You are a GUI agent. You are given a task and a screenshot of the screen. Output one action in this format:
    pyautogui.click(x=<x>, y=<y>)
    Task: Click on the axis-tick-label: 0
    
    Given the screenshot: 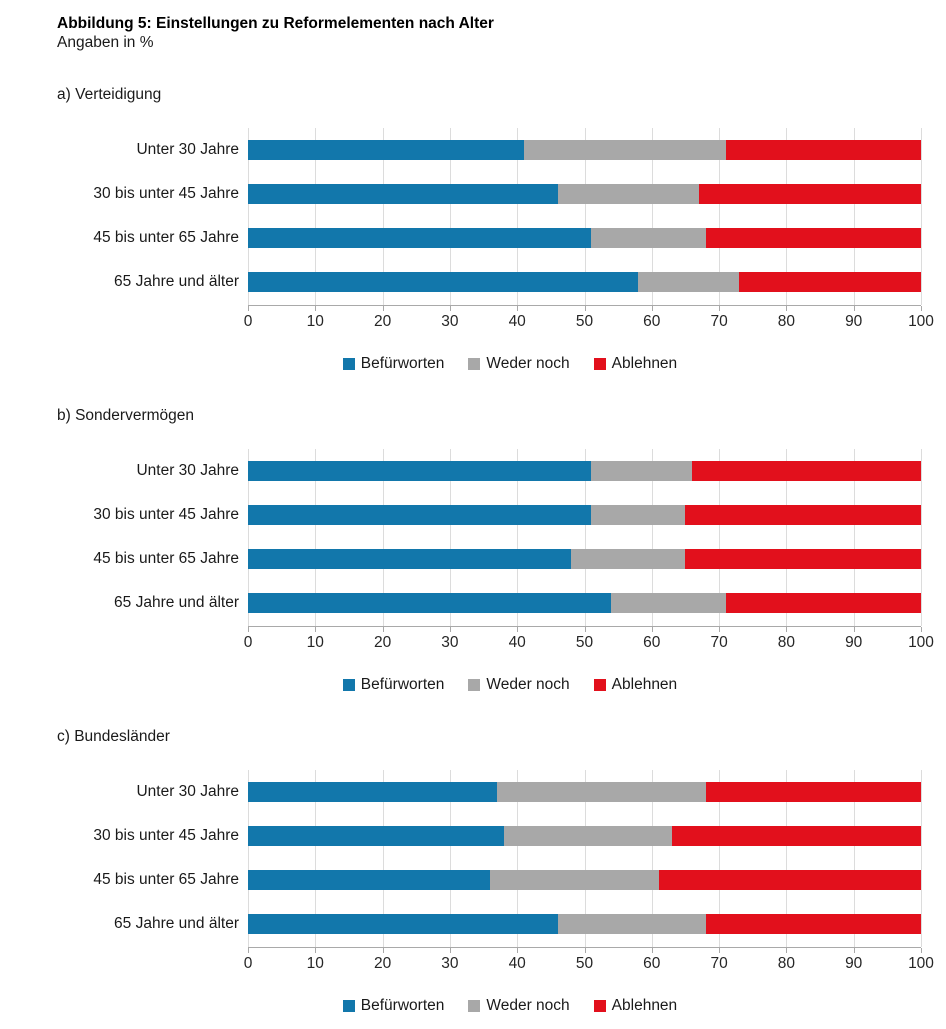 What is the action you would take?
    pyautogui.click(x=248, y=963)
    